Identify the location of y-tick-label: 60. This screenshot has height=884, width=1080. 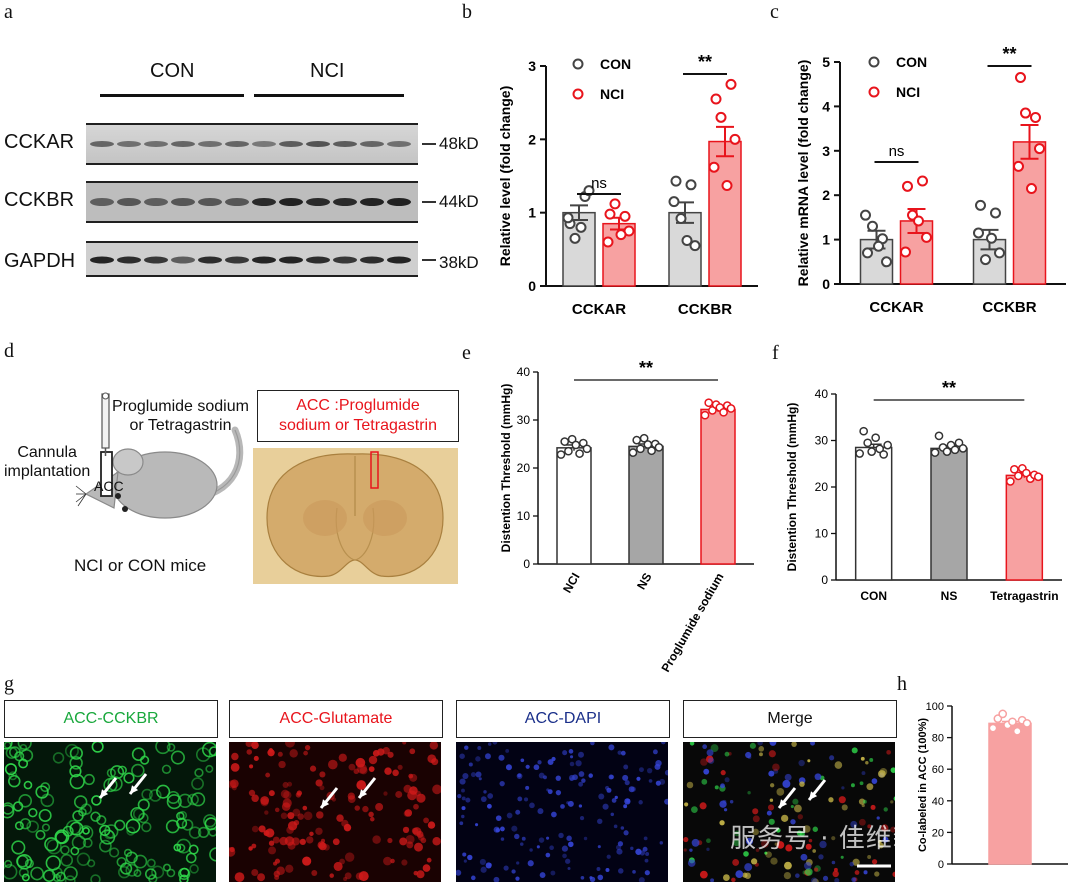
(938, 770).